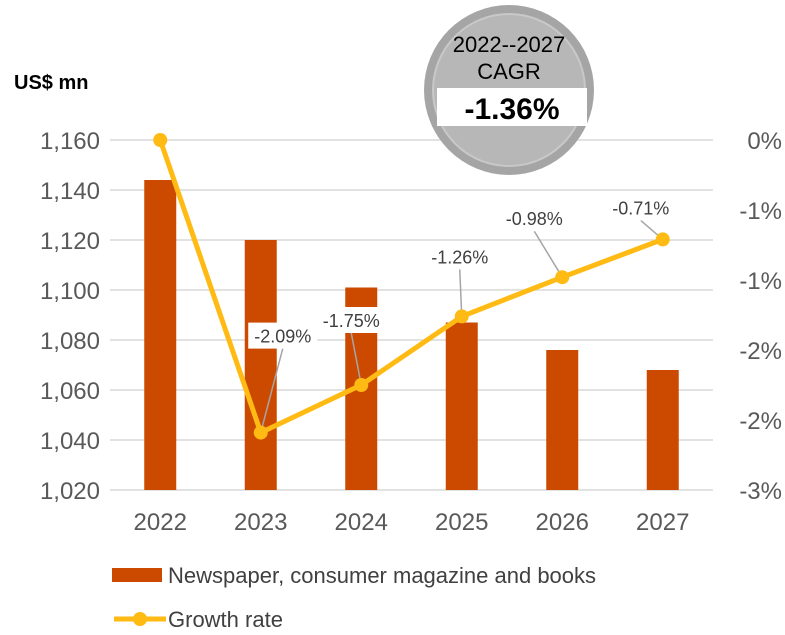  I want to click on y-tick-label: 1,160, so click(70, 141).